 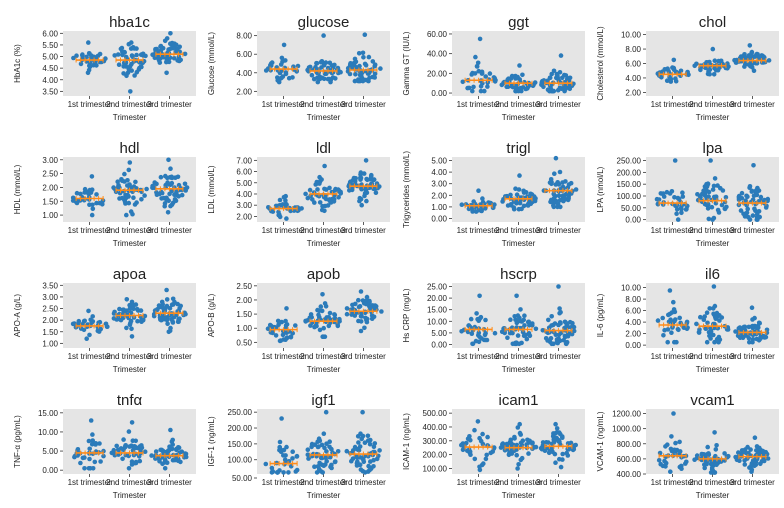 I want to click on y-tick-label: 300.00, so click(x=435, y=441).